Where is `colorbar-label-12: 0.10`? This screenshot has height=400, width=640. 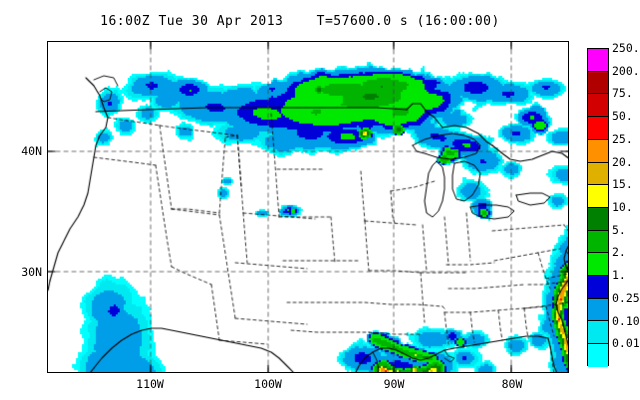
colorbar-label-12: 0.10 is located at coordinates (626, 320).